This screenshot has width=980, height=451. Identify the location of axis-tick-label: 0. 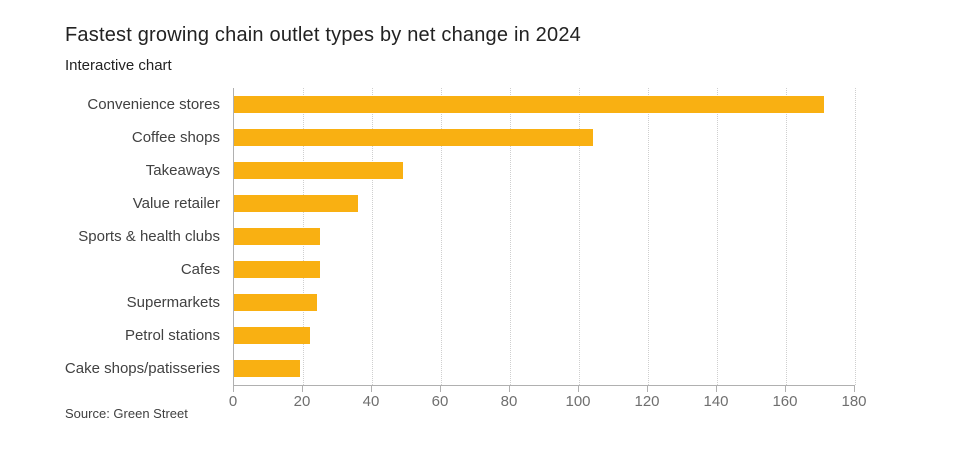
(233, 401).